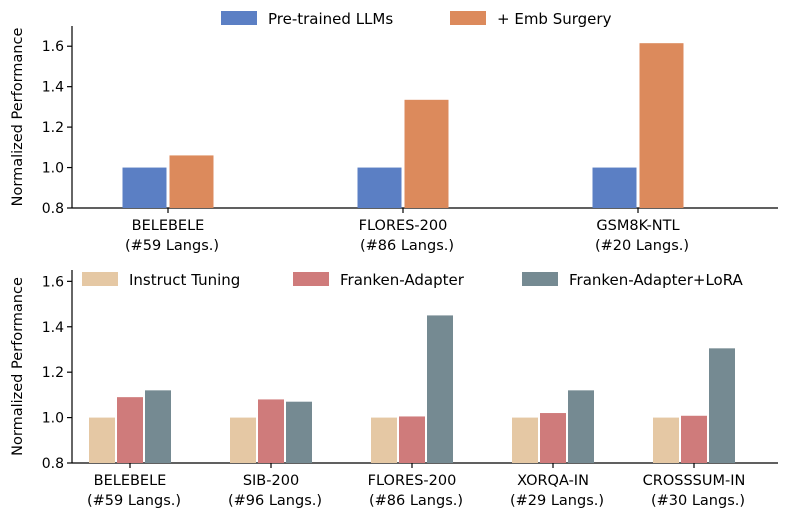 The image size is (789, 522). I want to click on x-tick-label-line: (#29 Langs.), so click(557, 501).